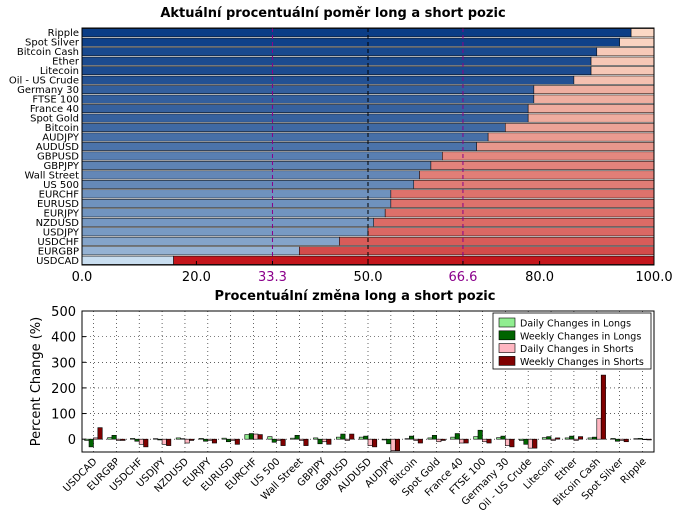 This screenshot has width=680, height=515. Describe the element at coordinates (462, 277) in the screenshot. I see `x-tick-label: 66.6` at that location.